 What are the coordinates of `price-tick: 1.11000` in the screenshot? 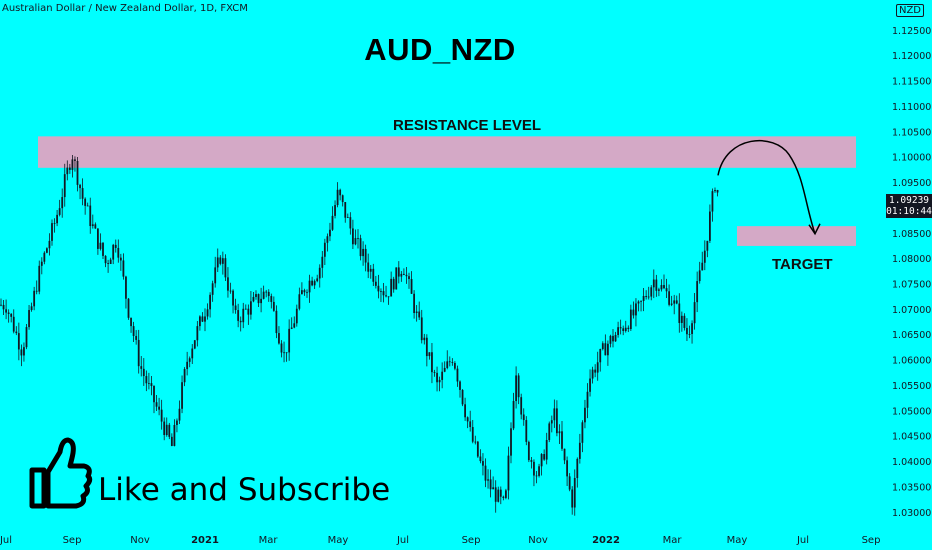 It's located at (911, 107).